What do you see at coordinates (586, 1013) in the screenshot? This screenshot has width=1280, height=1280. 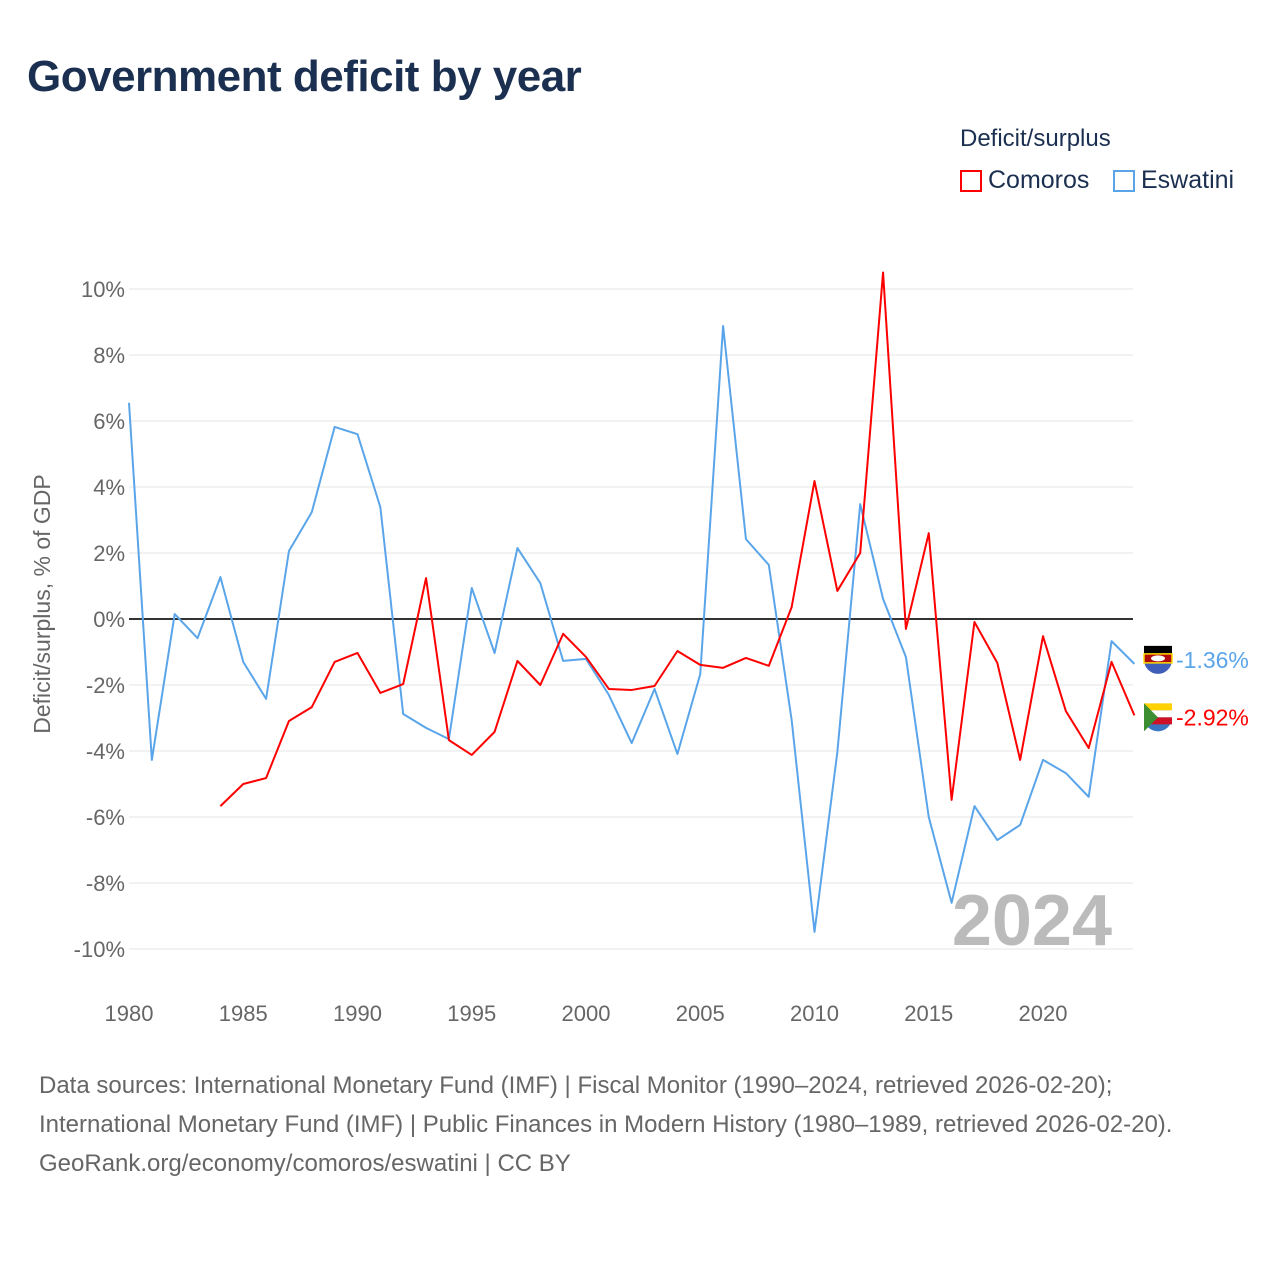 I see `x-tick-label: 2000` at bounding box center [586, 1013].